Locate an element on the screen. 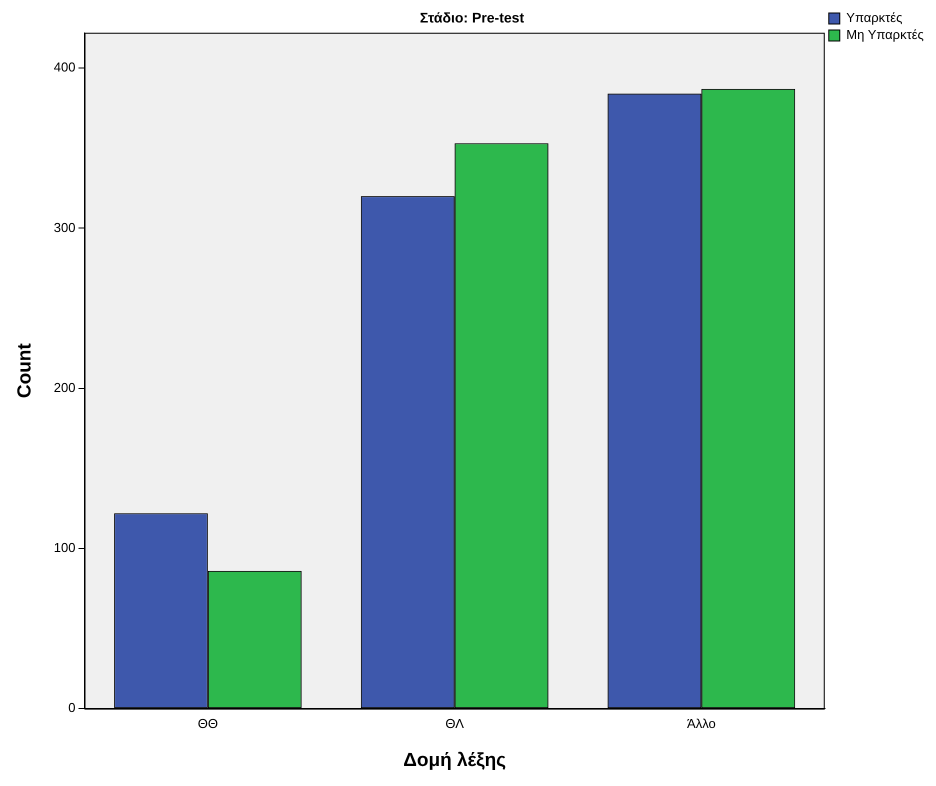 This screenshot has width=936, height=786. y-tick-label: 300 is located at coordinates (65, 227).